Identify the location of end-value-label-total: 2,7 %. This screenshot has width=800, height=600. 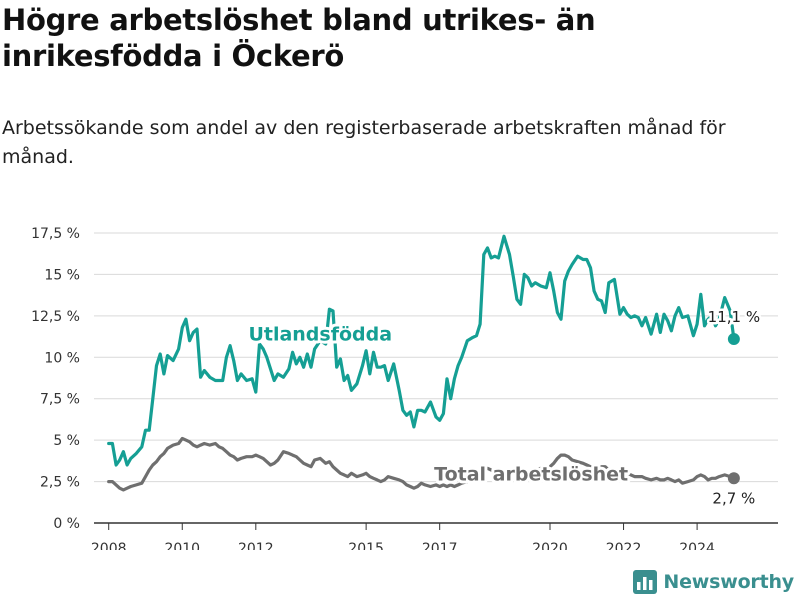
(733, 498).